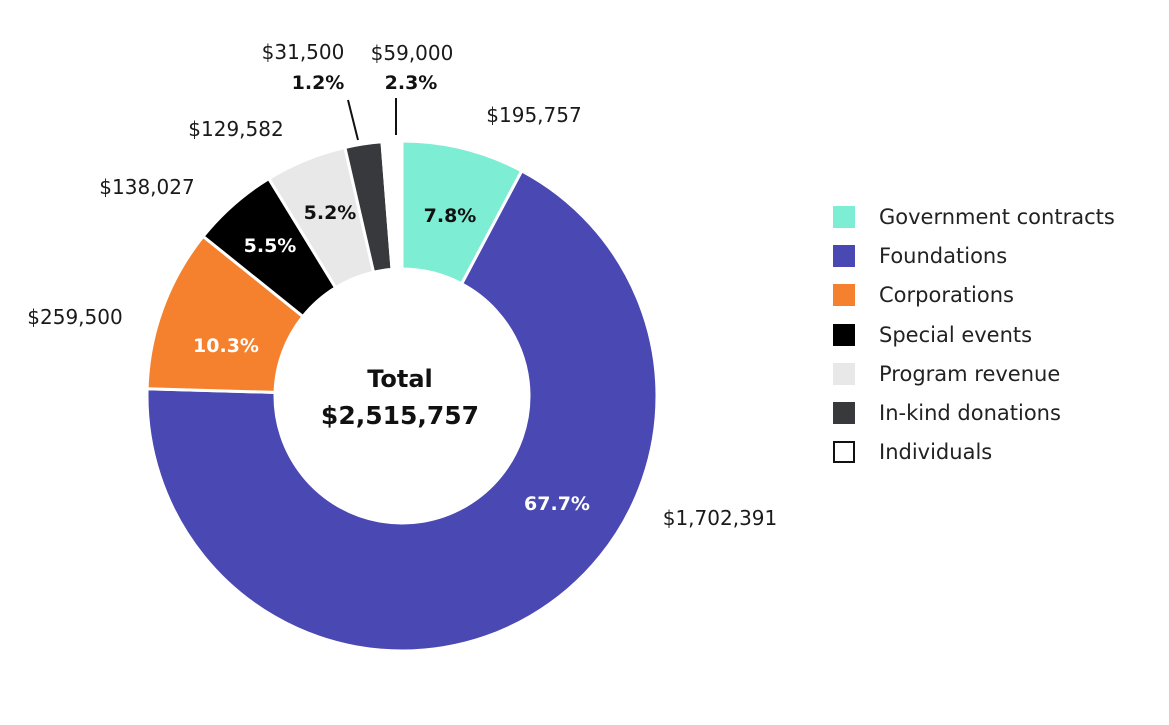 This screenshot has width=1169, height=725. I want to click on legend-swatch-corporations, so click(844, 295).